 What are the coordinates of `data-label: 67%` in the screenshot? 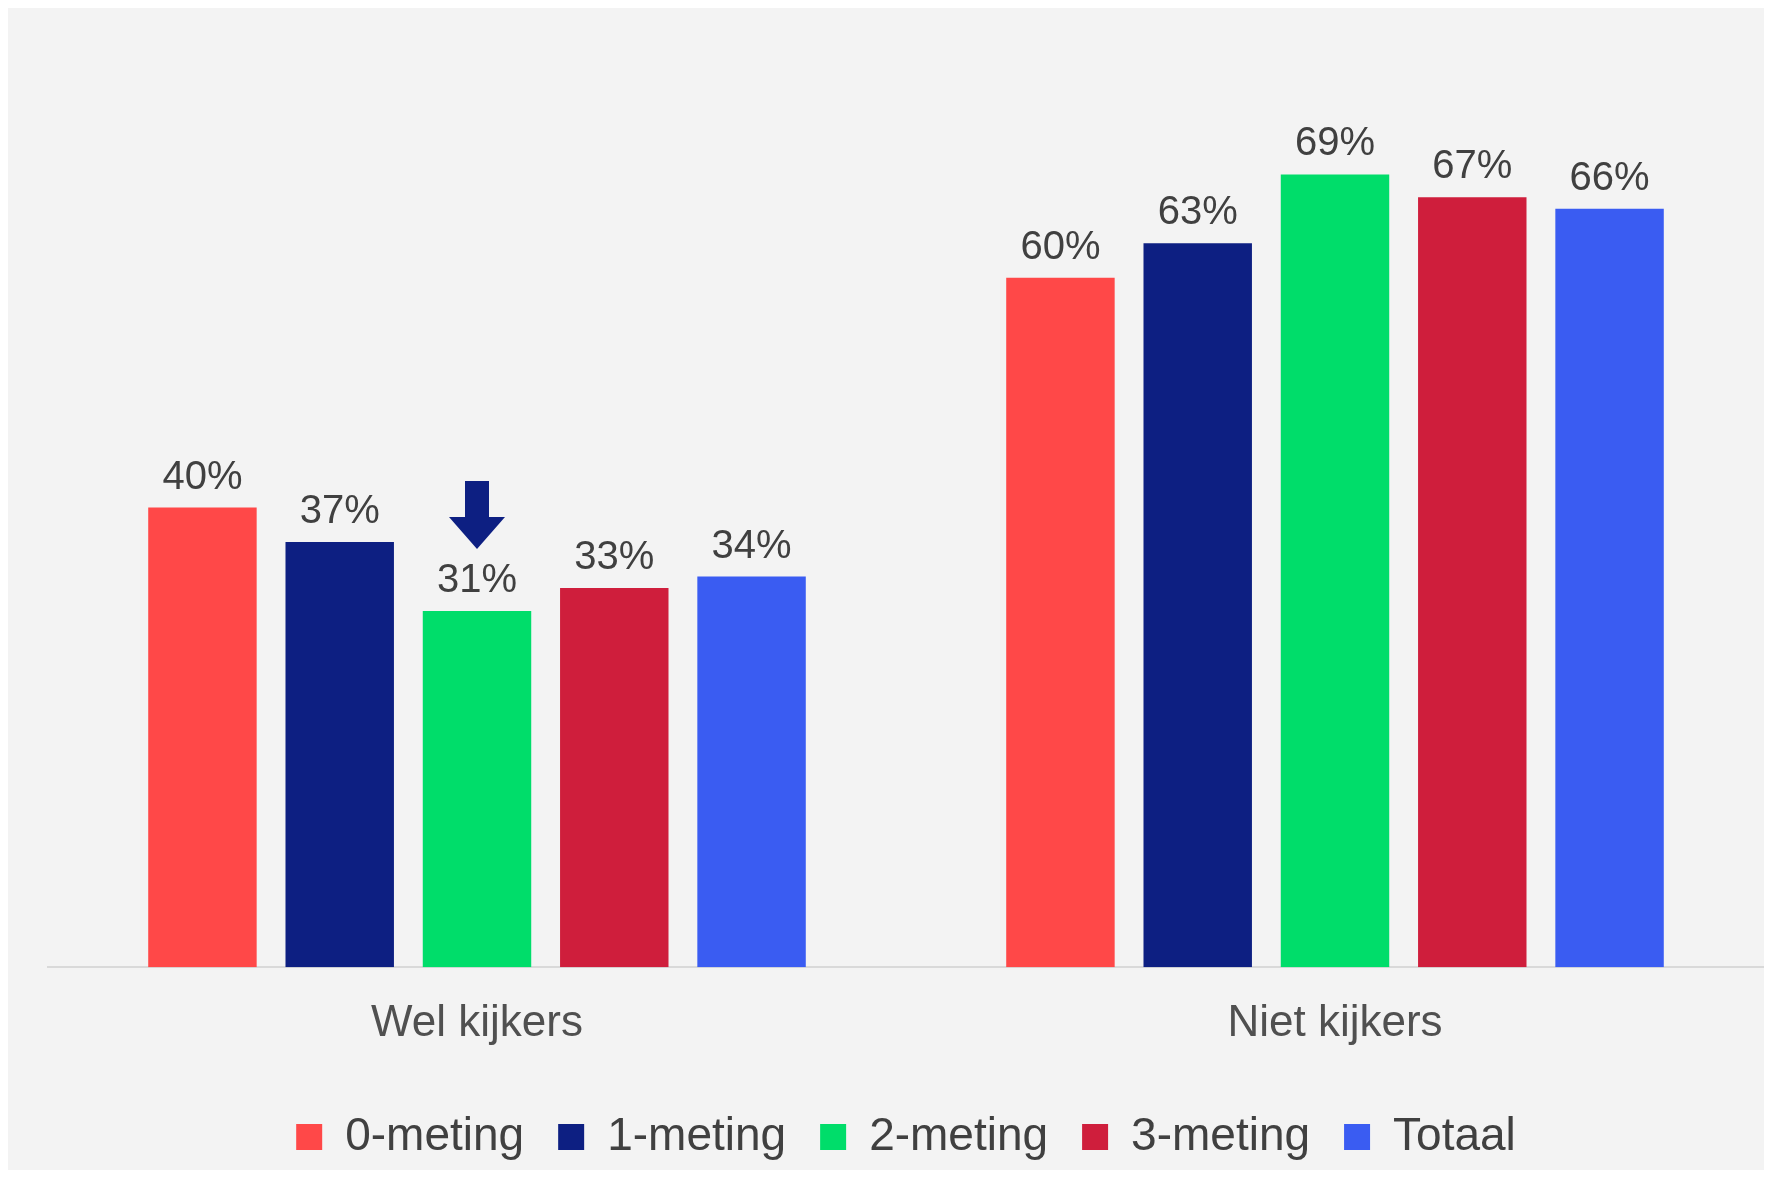 It's located at (1472, 164).